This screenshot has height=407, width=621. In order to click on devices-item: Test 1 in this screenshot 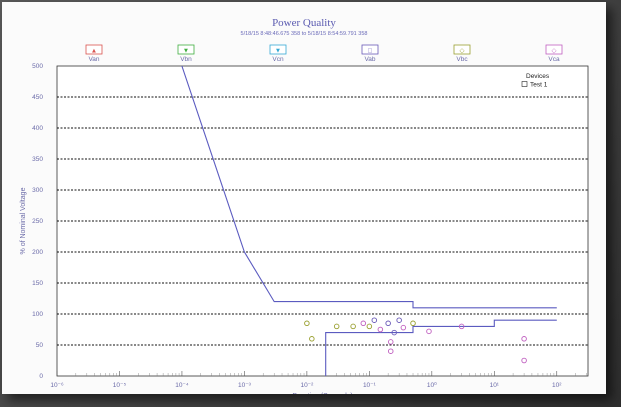, I will do `click(539, 85)`.